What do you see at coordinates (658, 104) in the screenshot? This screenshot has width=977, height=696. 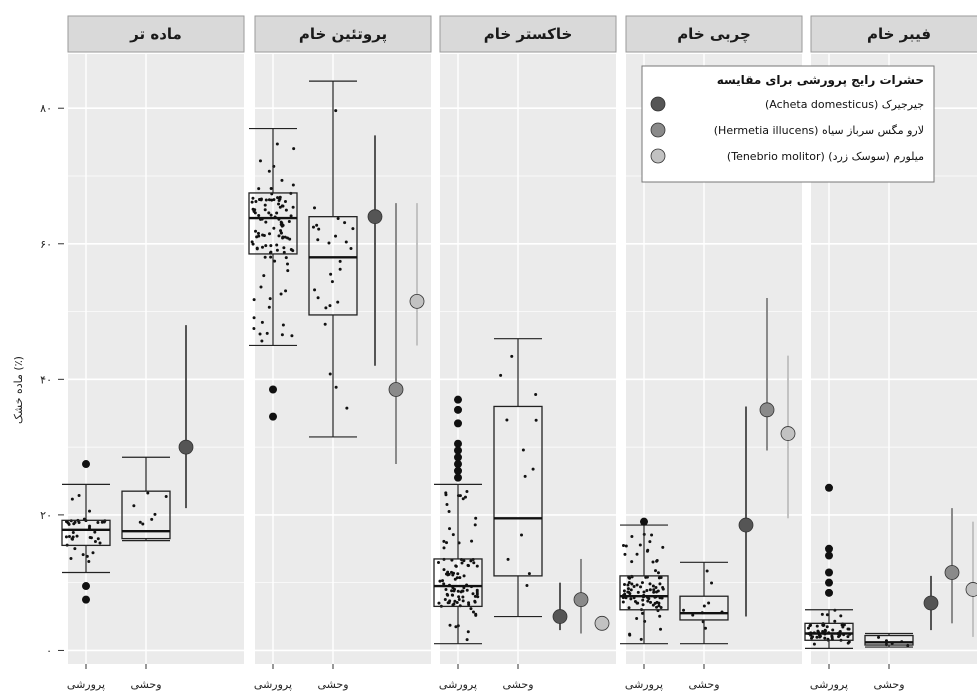 I see `legend-key-acheta` at bounding box center [658, 104].